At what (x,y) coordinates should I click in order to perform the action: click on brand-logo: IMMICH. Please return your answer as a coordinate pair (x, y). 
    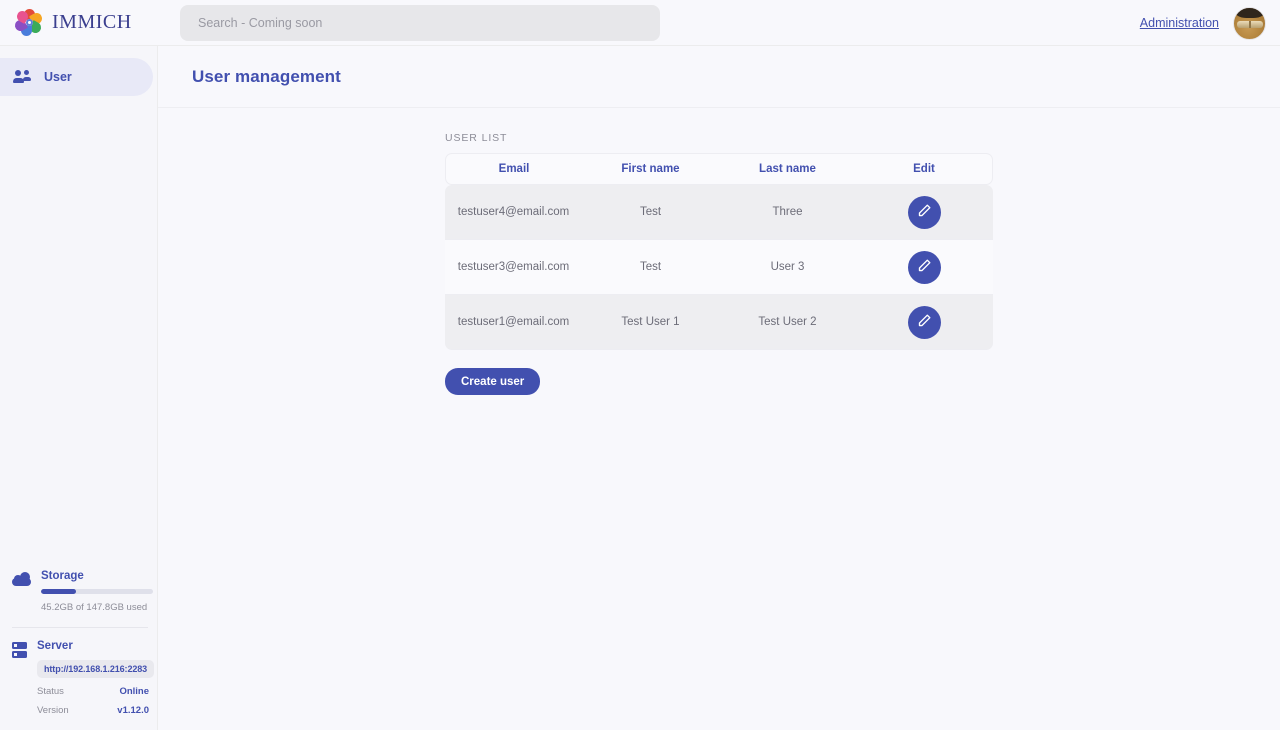
    Looking at the image, I should click on (89, 22).